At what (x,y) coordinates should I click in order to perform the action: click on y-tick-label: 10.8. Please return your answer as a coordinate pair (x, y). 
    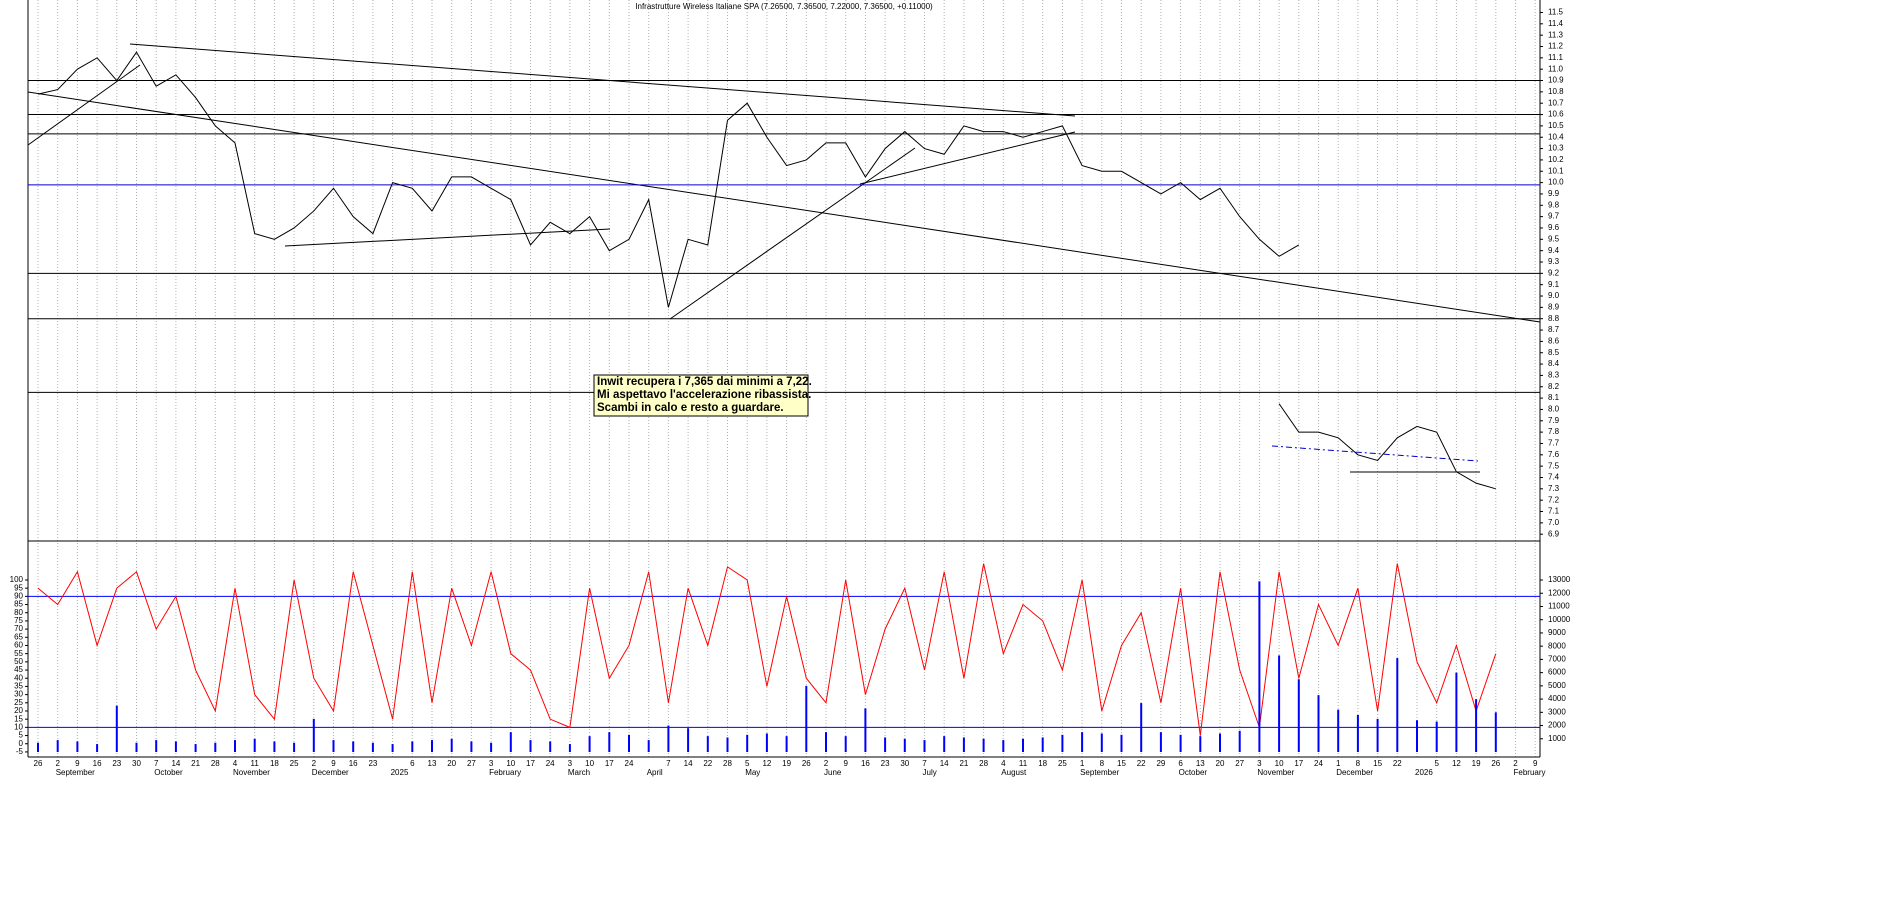
    Looking at the image, I should click on (1556, 91).